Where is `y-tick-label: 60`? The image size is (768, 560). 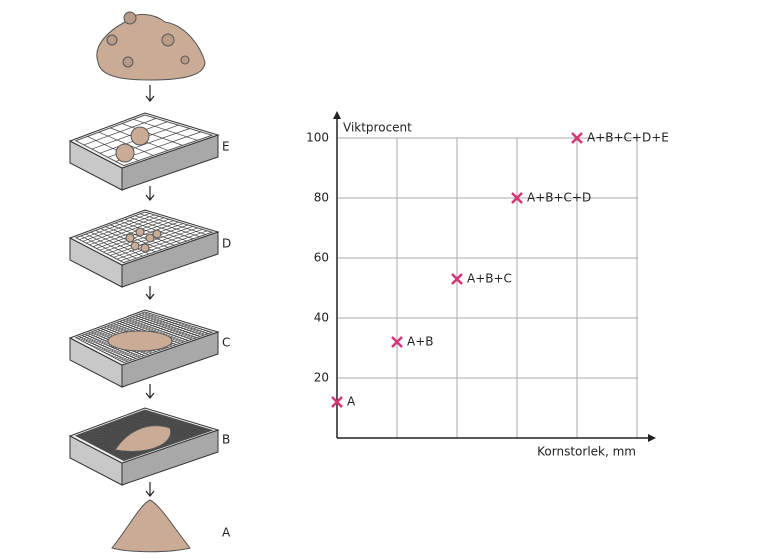 y-tick-label: 60 is located at coordinates (321, 258).